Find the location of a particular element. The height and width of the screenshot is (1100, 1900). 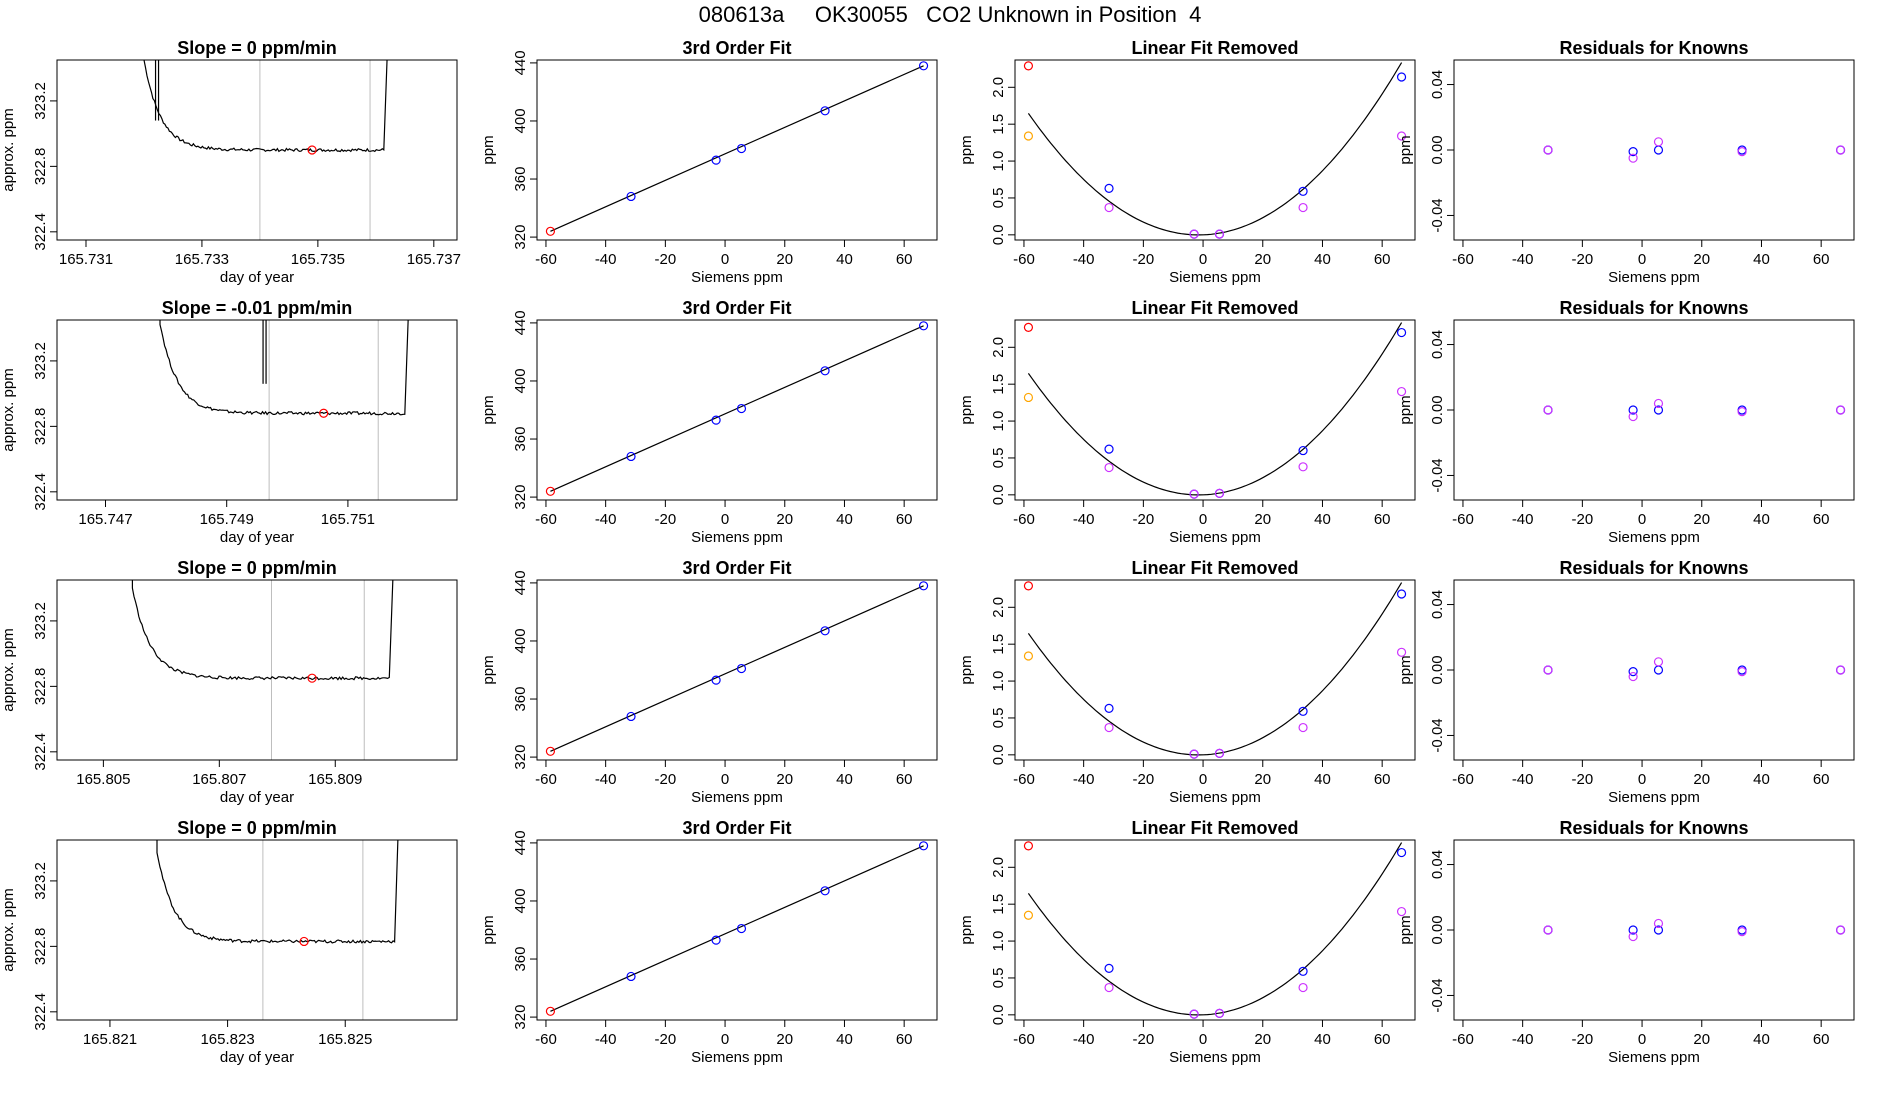

x-tick-label: 165.821 is located at coordinates (110, 1039).